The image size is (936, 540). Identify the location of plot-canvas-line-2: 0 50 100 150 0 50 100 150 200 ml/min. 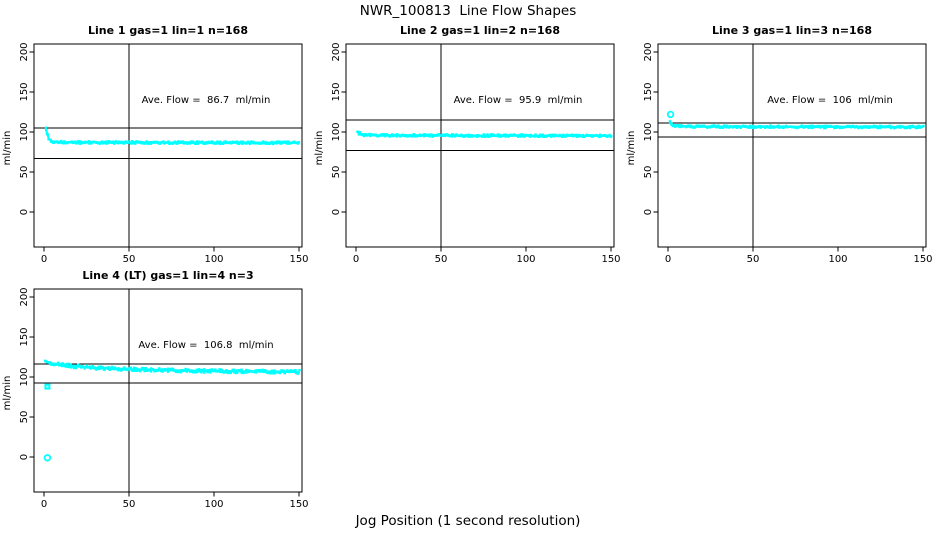
(467, 153).